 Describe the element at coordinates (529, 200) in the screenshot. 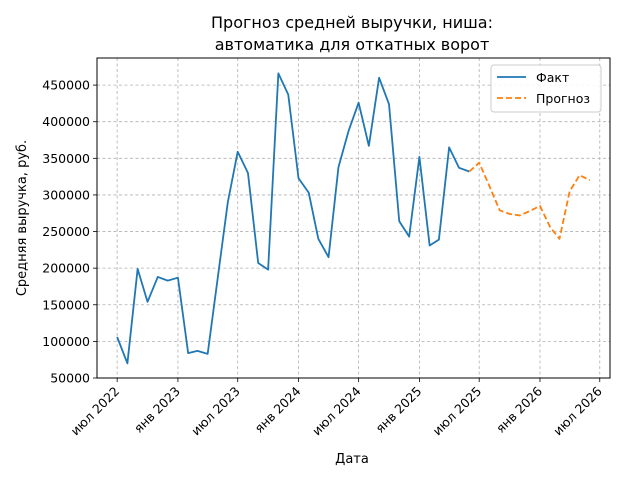

I see `series-line-forecast` at that location.